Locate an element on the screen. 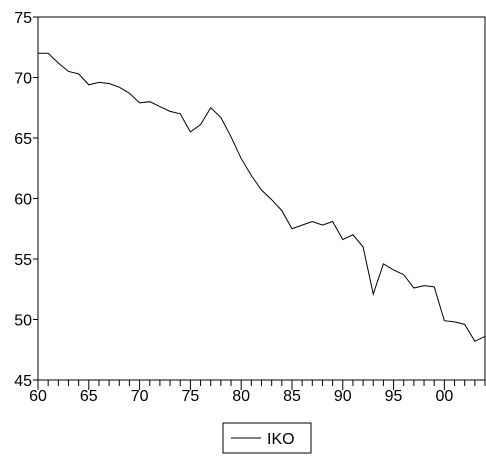  legend: IKO is located at coordinates (267, 438).